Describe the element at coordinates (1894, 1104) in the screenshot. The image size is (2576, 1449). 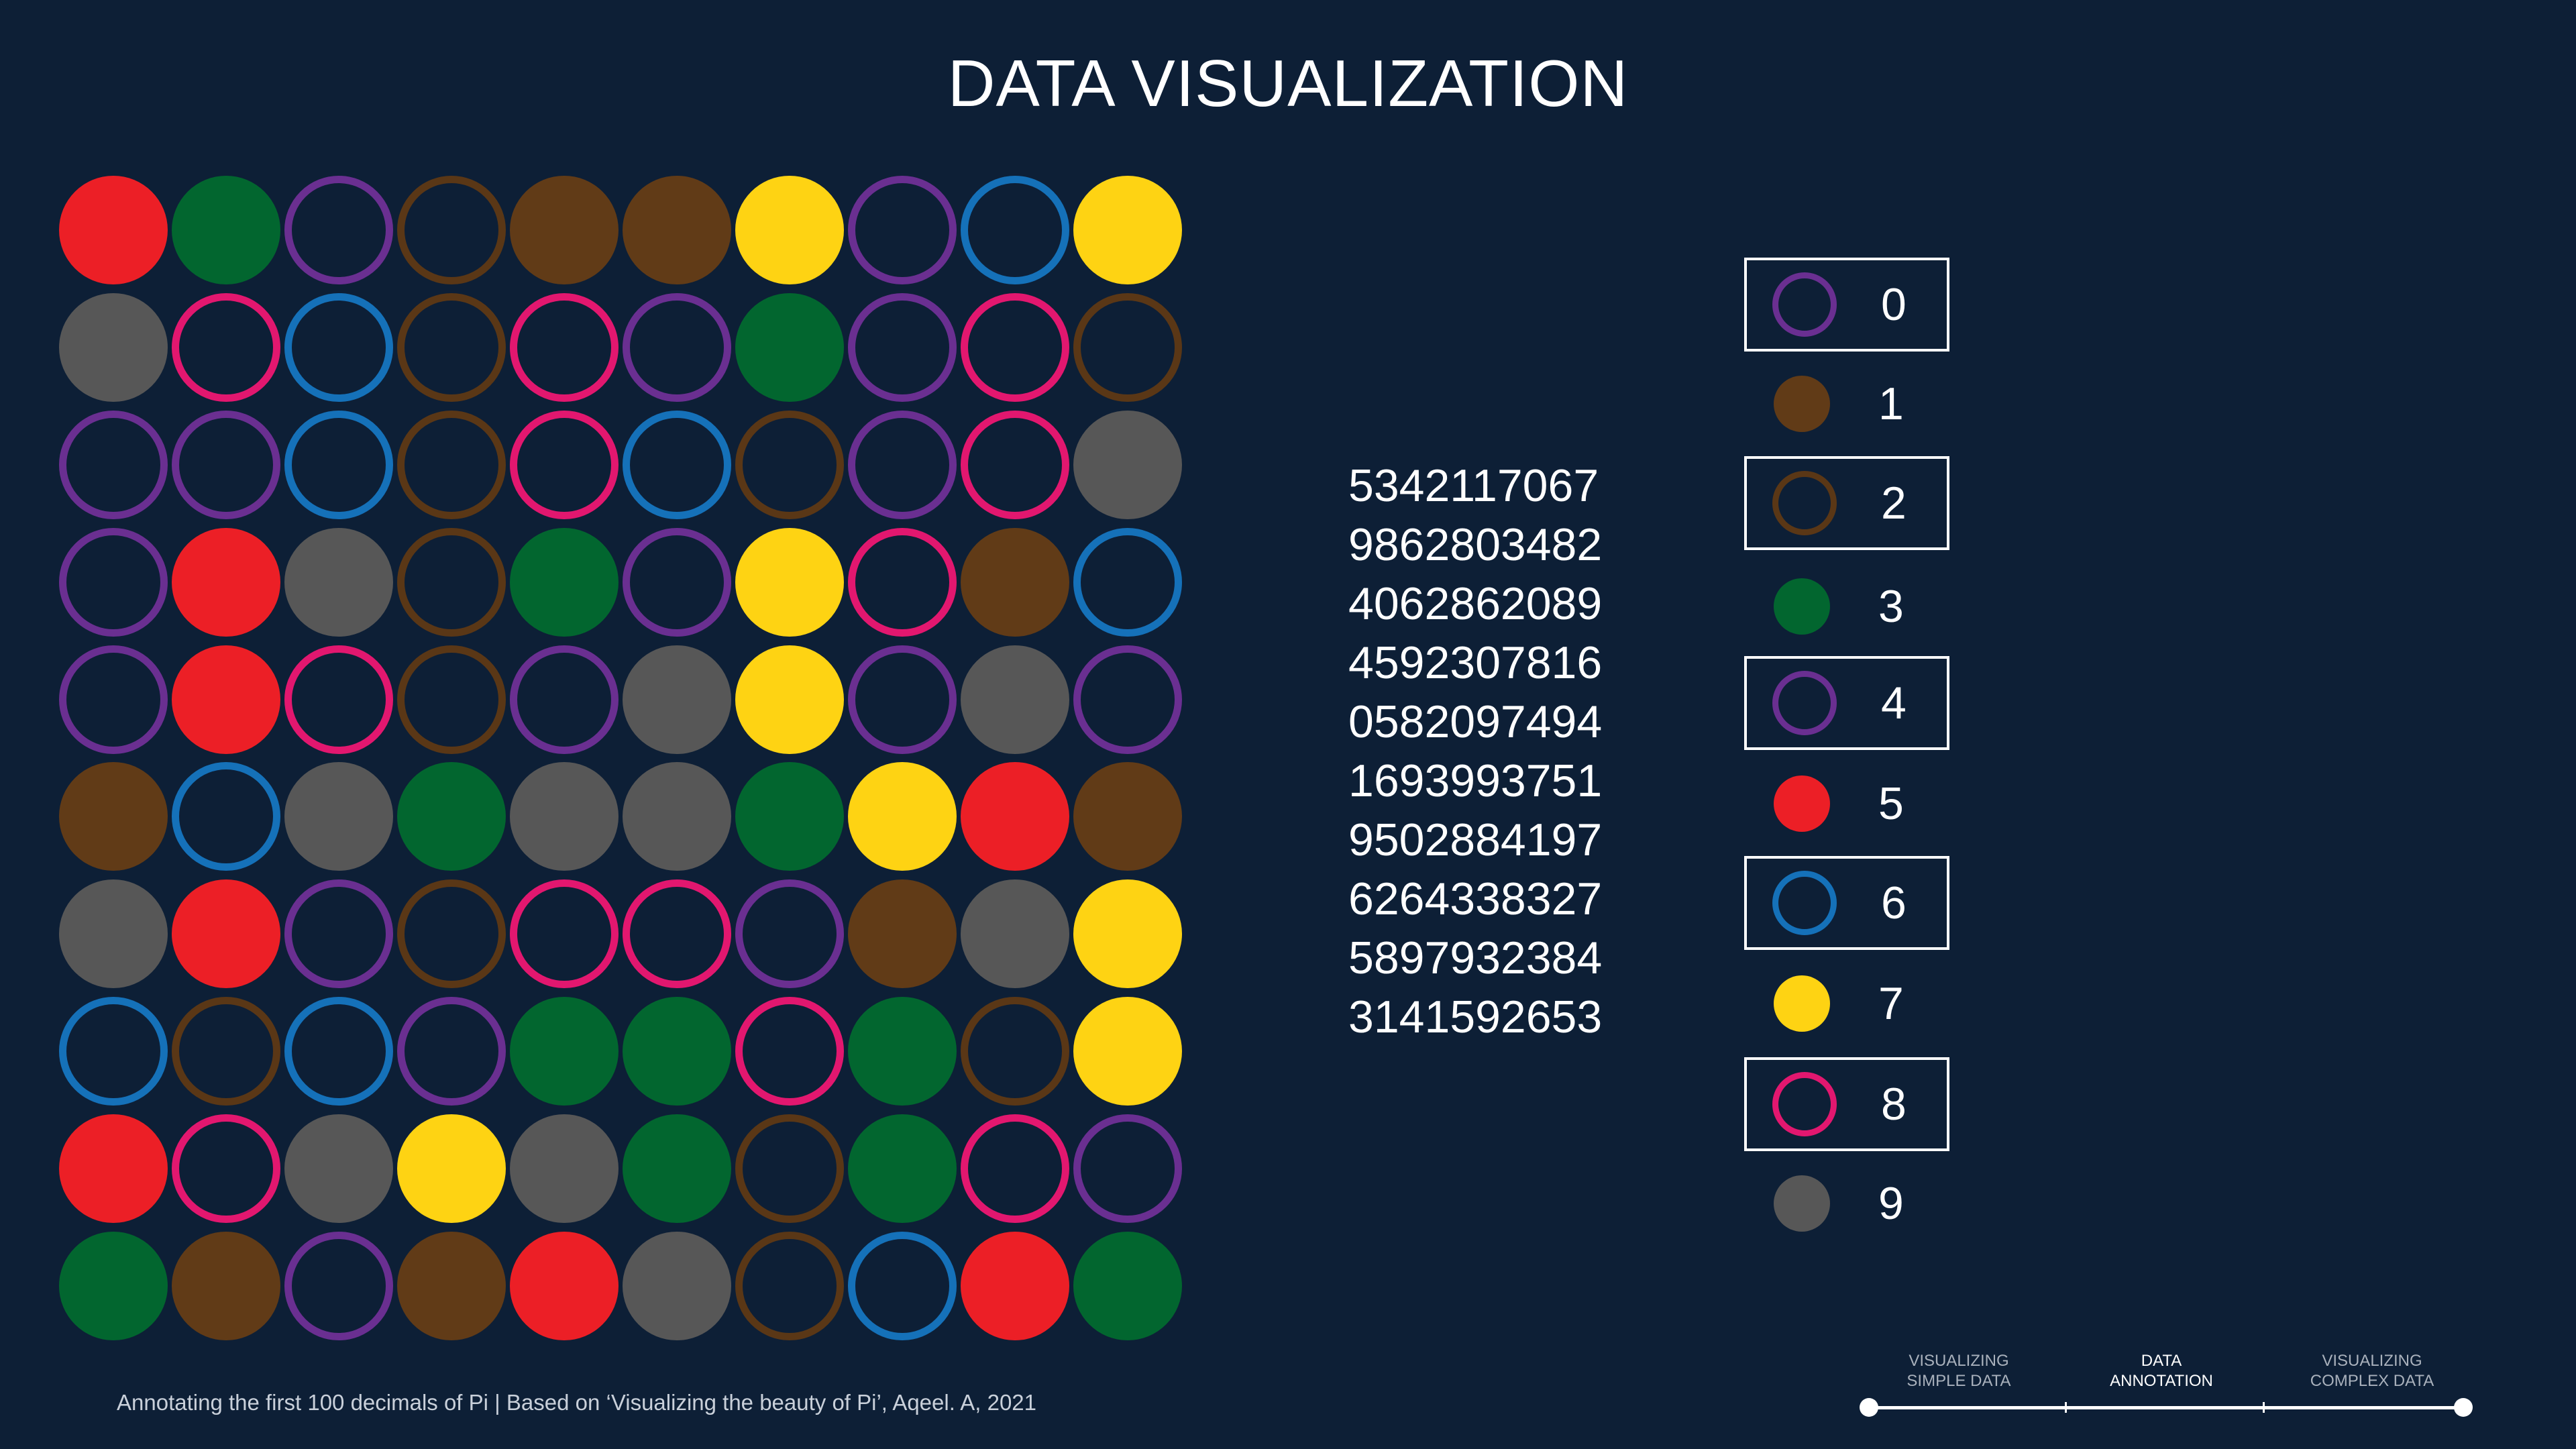
I see `legend-label: 8` at that location.